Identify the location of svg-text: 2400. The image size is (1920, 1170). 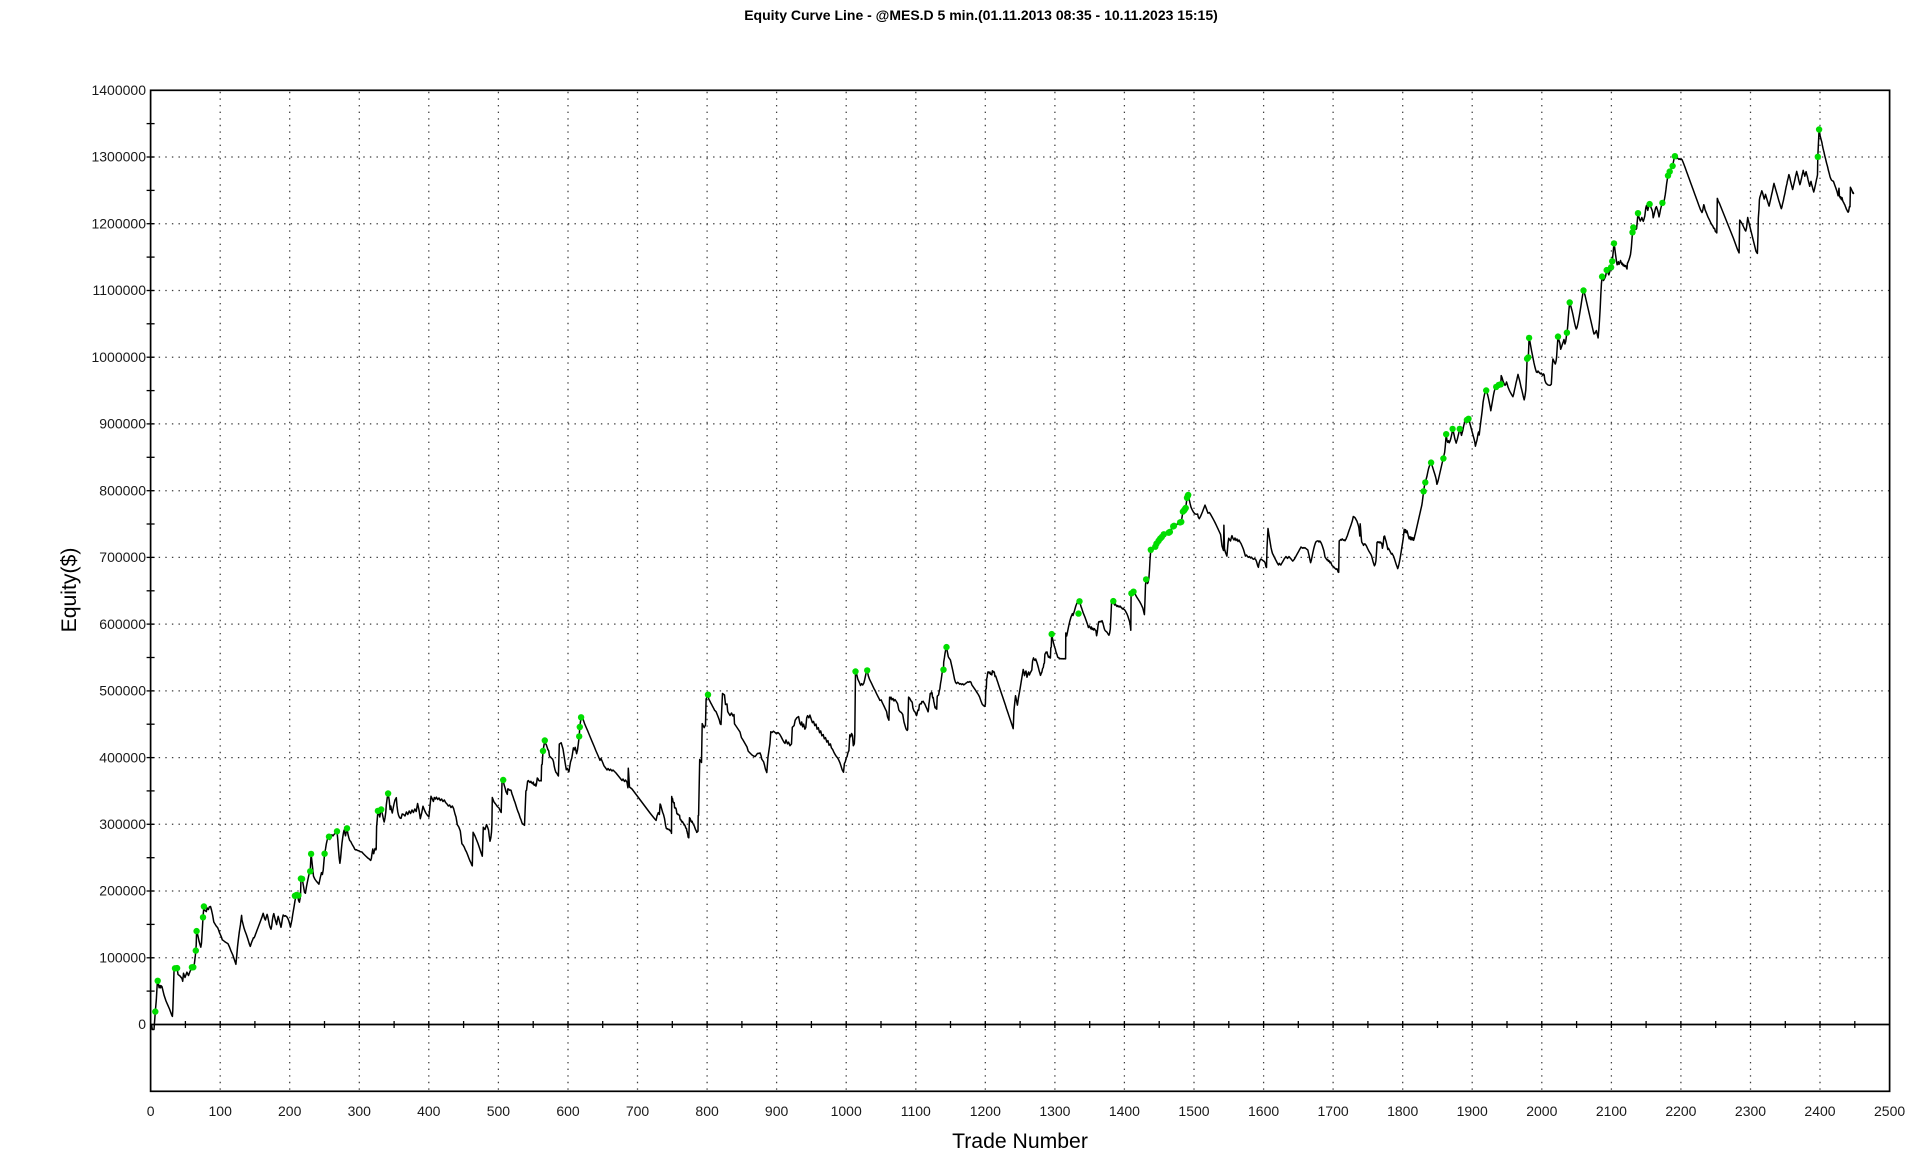
(1819, 1111).